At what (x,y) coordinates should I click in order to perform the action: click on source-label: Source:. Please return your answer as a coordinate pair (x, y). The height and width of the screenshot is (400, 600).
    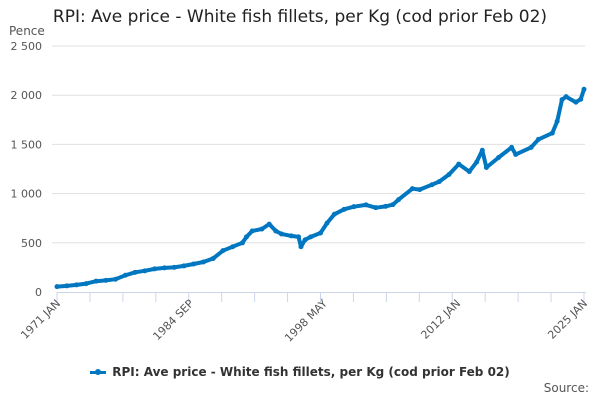
    Looking at the image, I should click on (566, 388).